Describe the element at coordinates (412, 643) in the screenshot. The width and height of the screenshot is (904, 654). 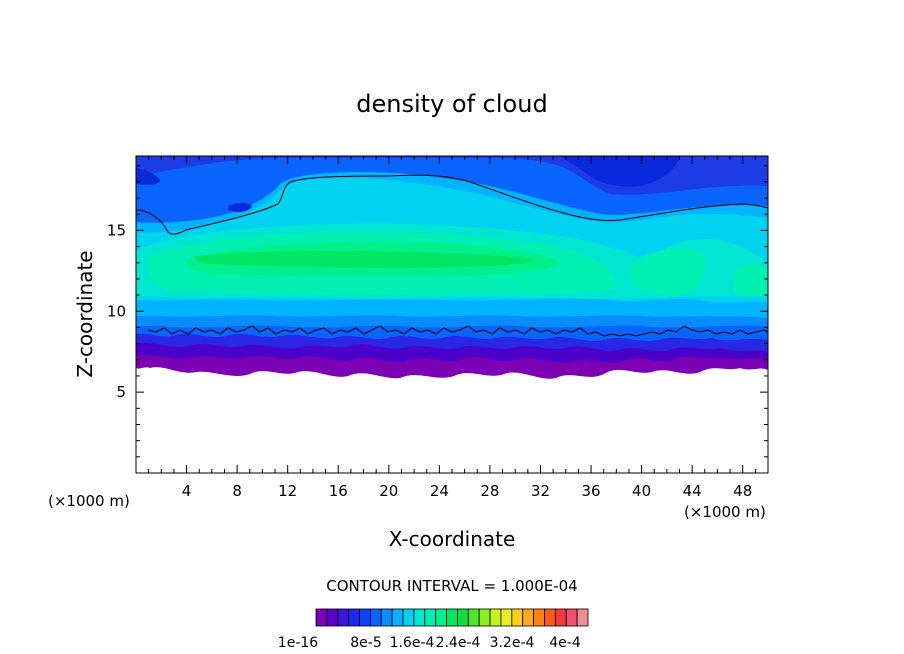
I see `colorbar-label: 1.6e-4` at that location.